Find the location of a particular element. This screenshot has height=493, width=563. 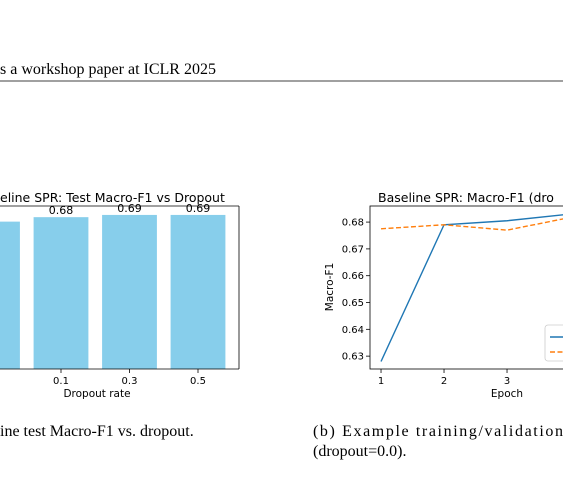

x-tick-label: 0.5 is located at coordinates (198, 381).